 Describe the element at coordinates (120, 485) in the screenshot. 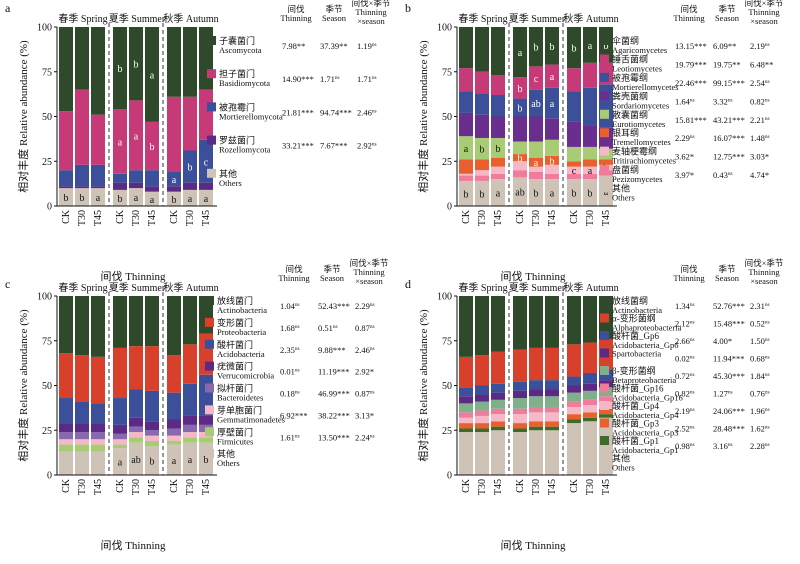

I see `x-tick-label: CK` at that location.